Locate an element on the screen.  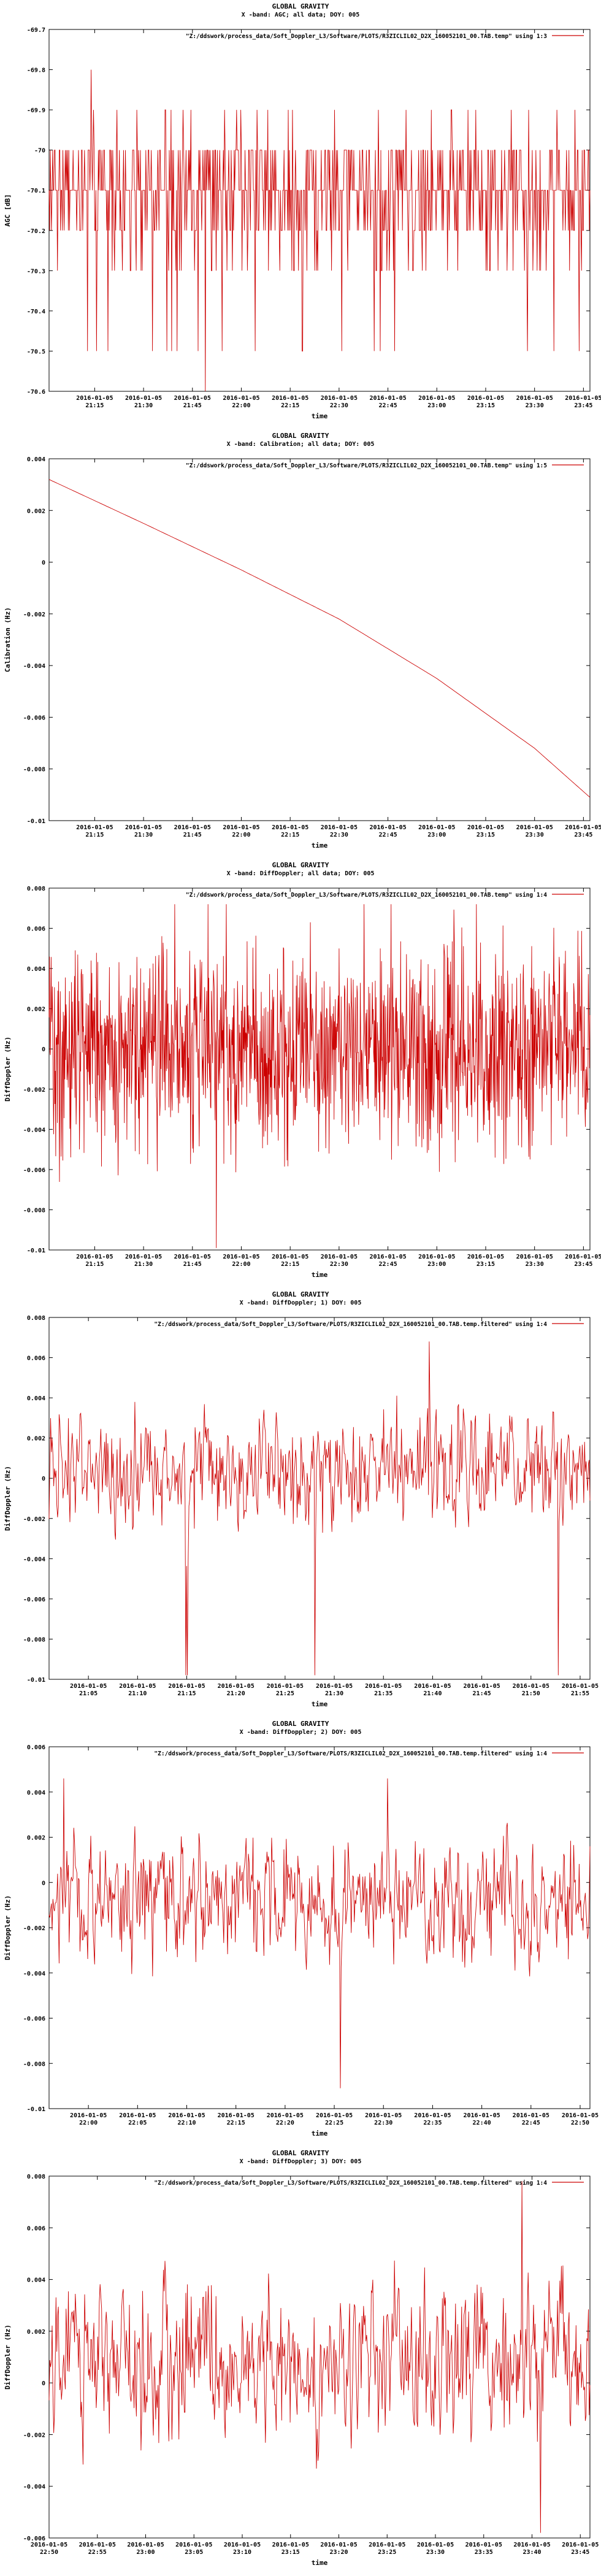
y-tick-label: -0.008 is located at coordinates (34, 1639).